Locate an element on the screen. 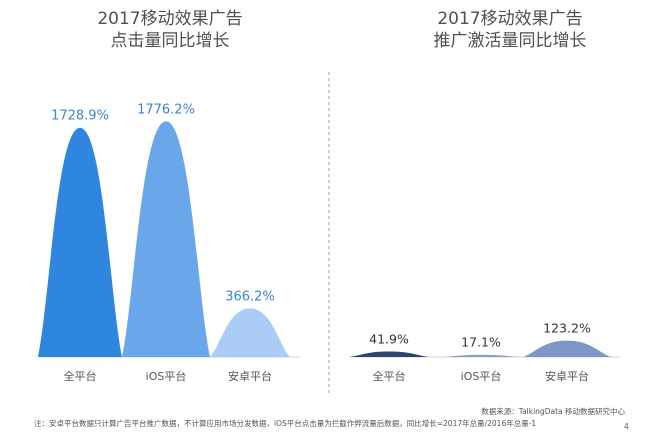 The image size is (647, 439). right-value-label-1: 41.9% is located at coordinates (389, 338).